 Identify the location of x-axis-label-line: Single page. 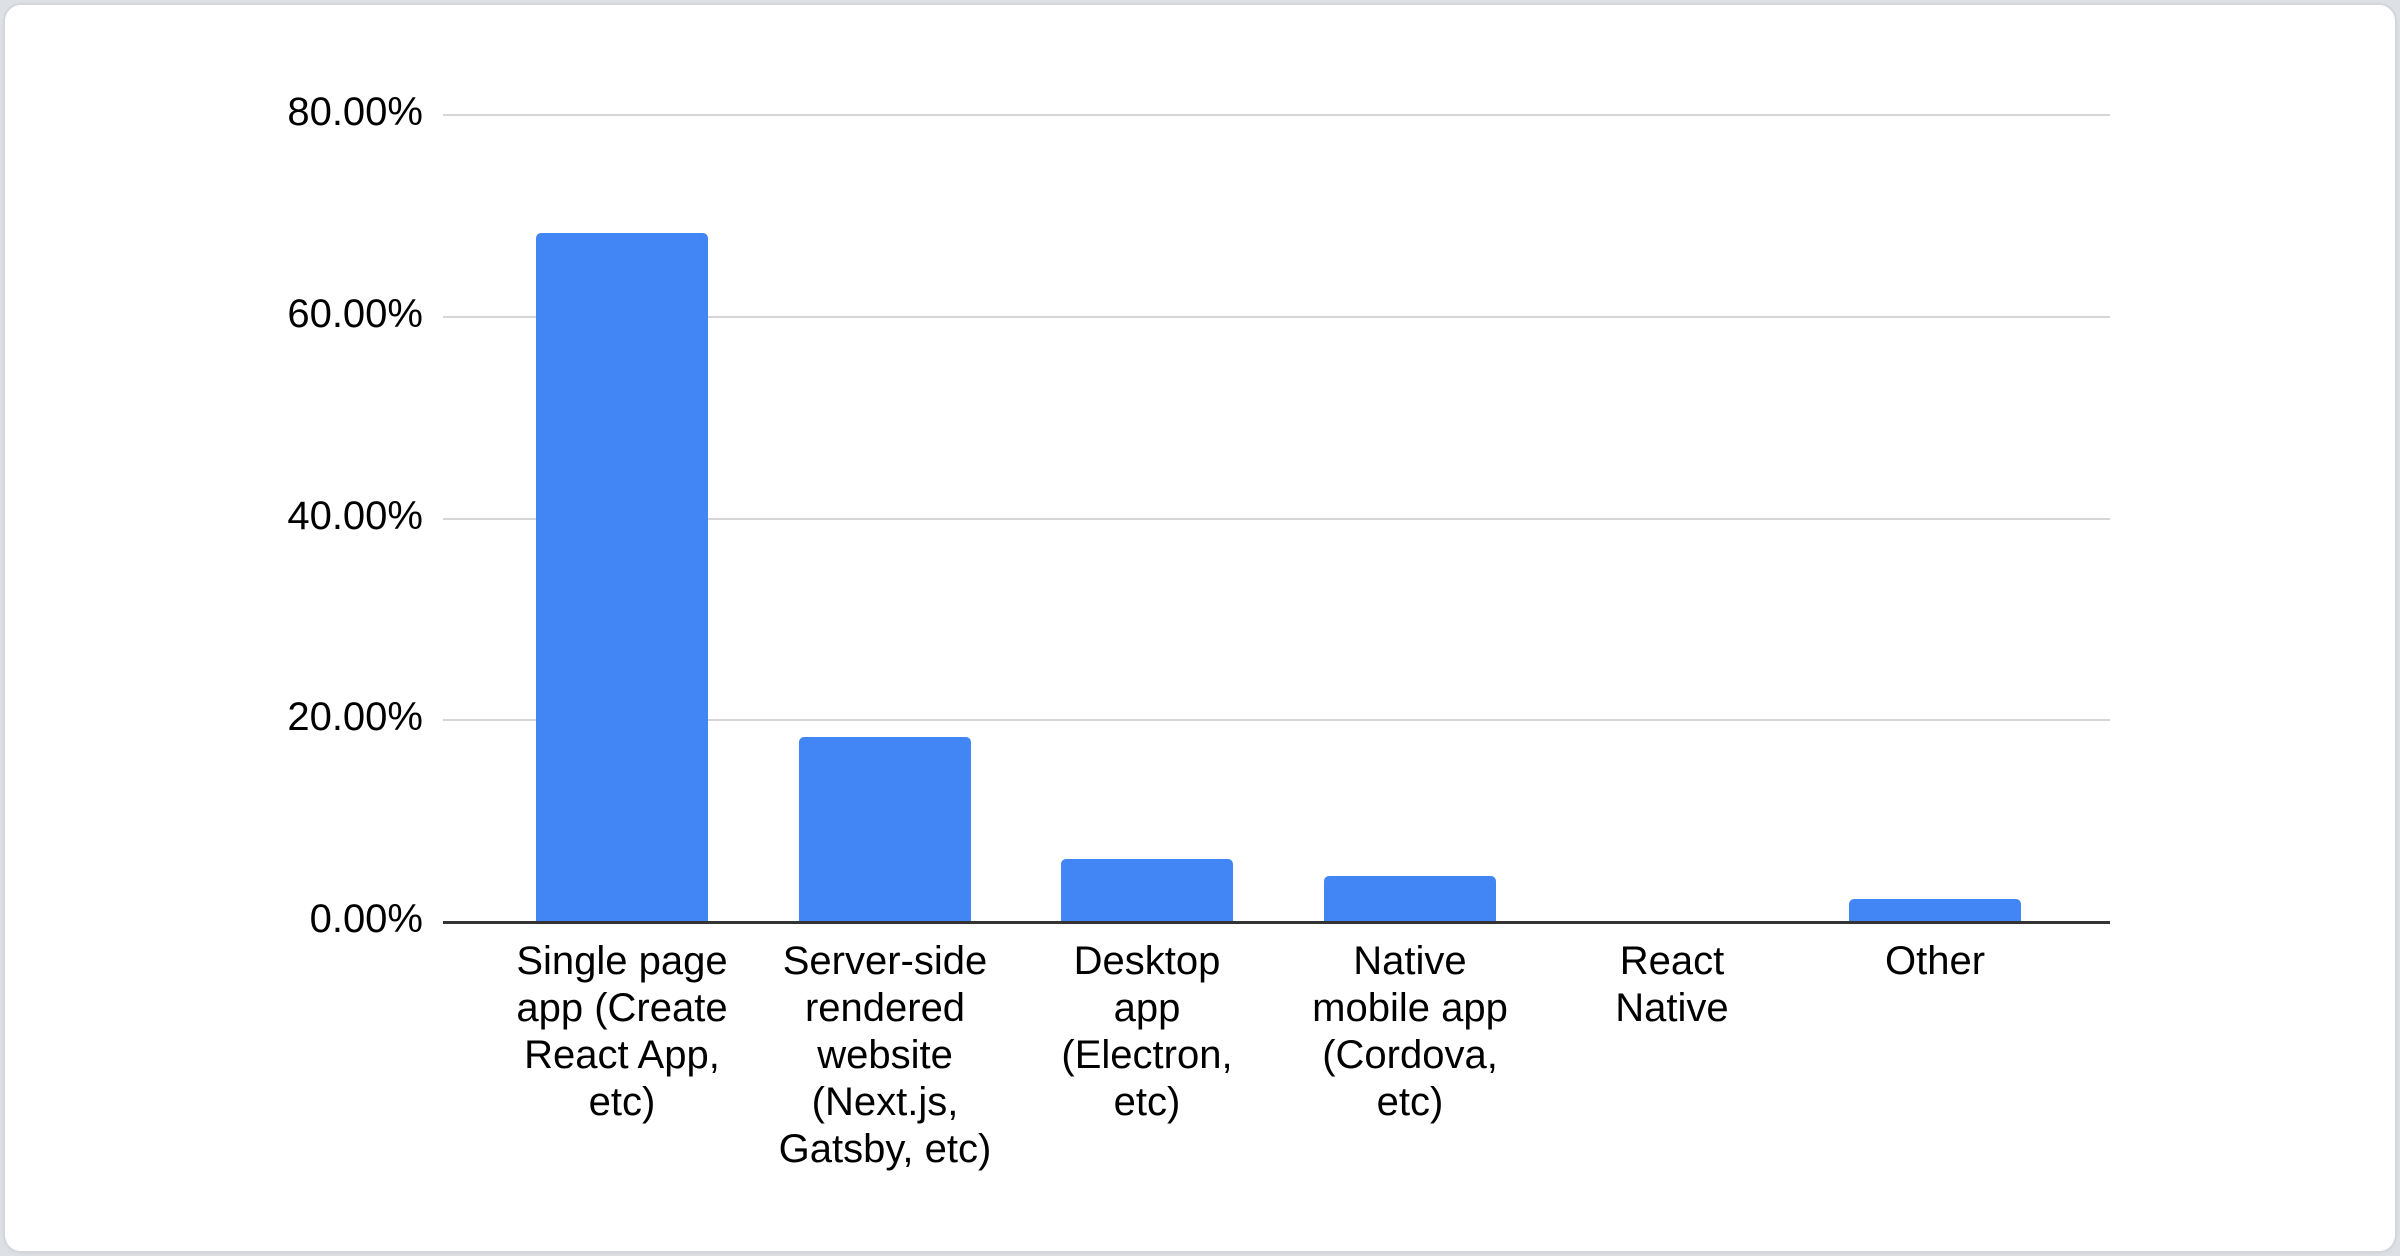
(622, 961).